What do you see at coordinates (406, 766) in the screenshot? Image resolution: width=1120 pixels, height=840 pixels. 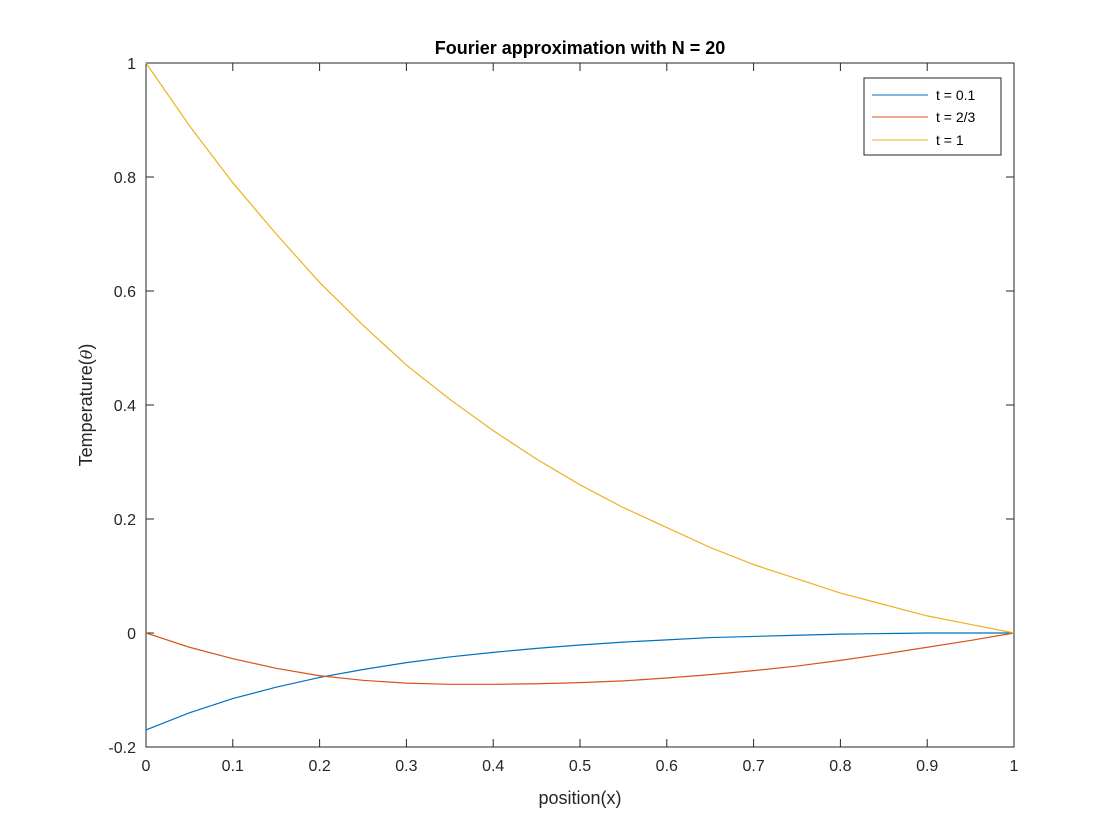 I see `x-tick-label: 0.3` at bounding box center [406, 766].